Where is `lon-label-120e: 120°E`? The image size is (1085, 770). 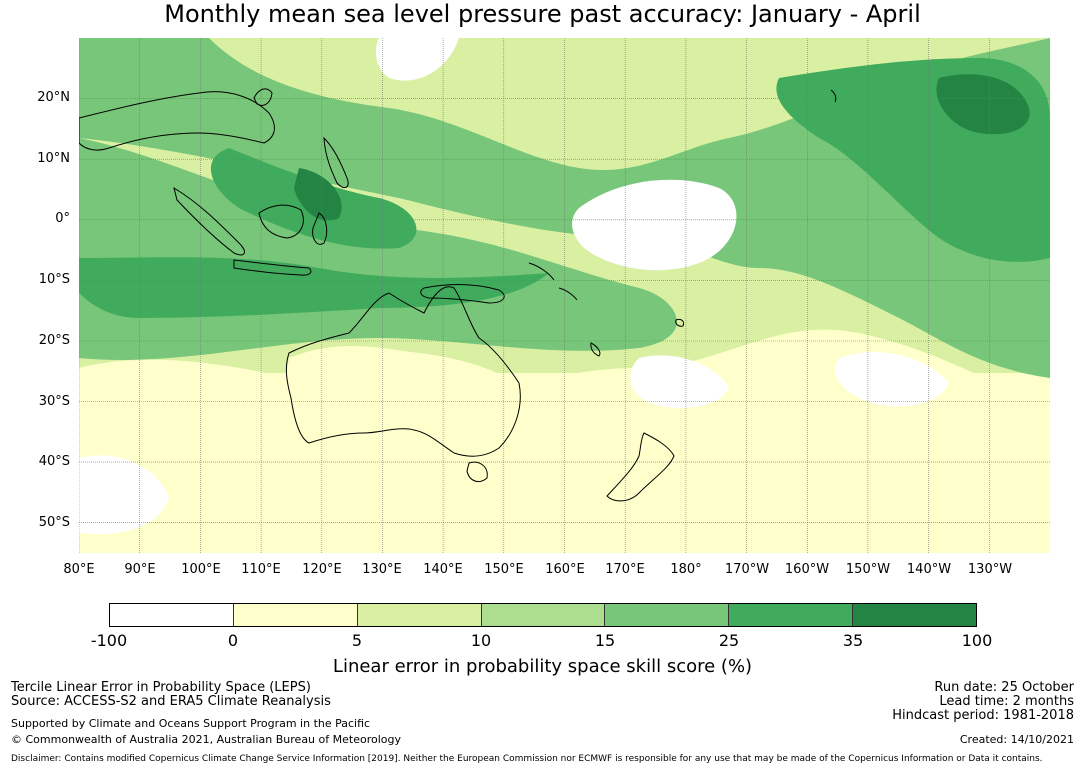
lon-label-120e: 120°E is located at coordinates (322, 569).